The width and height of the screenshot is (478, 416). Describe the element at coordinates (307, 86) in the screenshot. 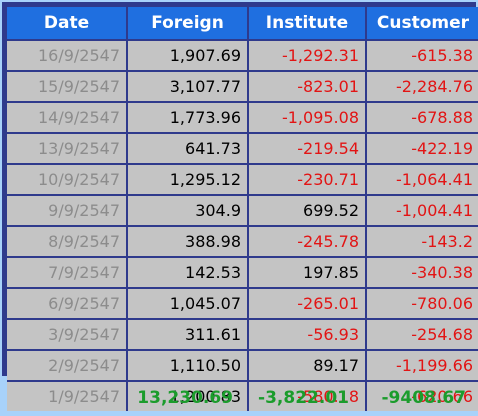

I see `cell-institute: -823.01` at that location.